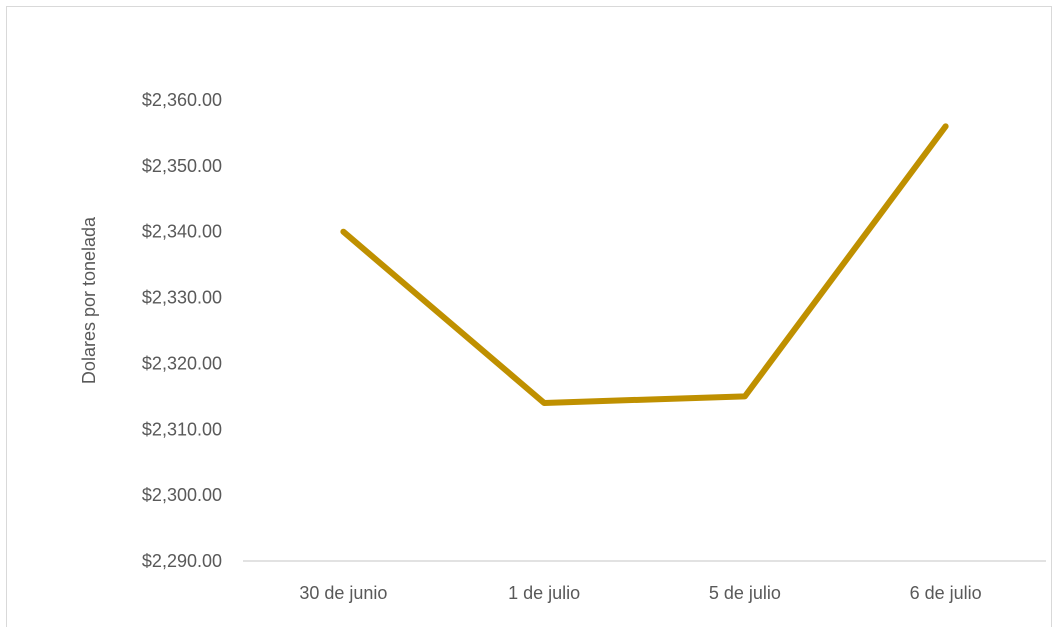 The width and height of the screenshot is (1058, 627). What do you see at coordinates (182, 232) in the screenshot?
I see `y-tick-label: $2,340.00` at bounding box center [182, 232].